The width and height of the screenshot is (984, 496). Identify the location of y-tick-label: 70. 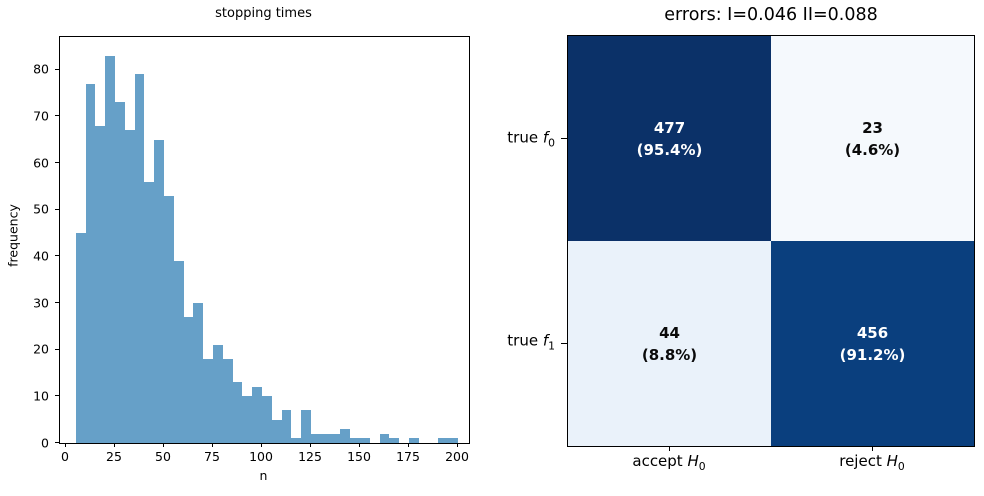
(41, 116).